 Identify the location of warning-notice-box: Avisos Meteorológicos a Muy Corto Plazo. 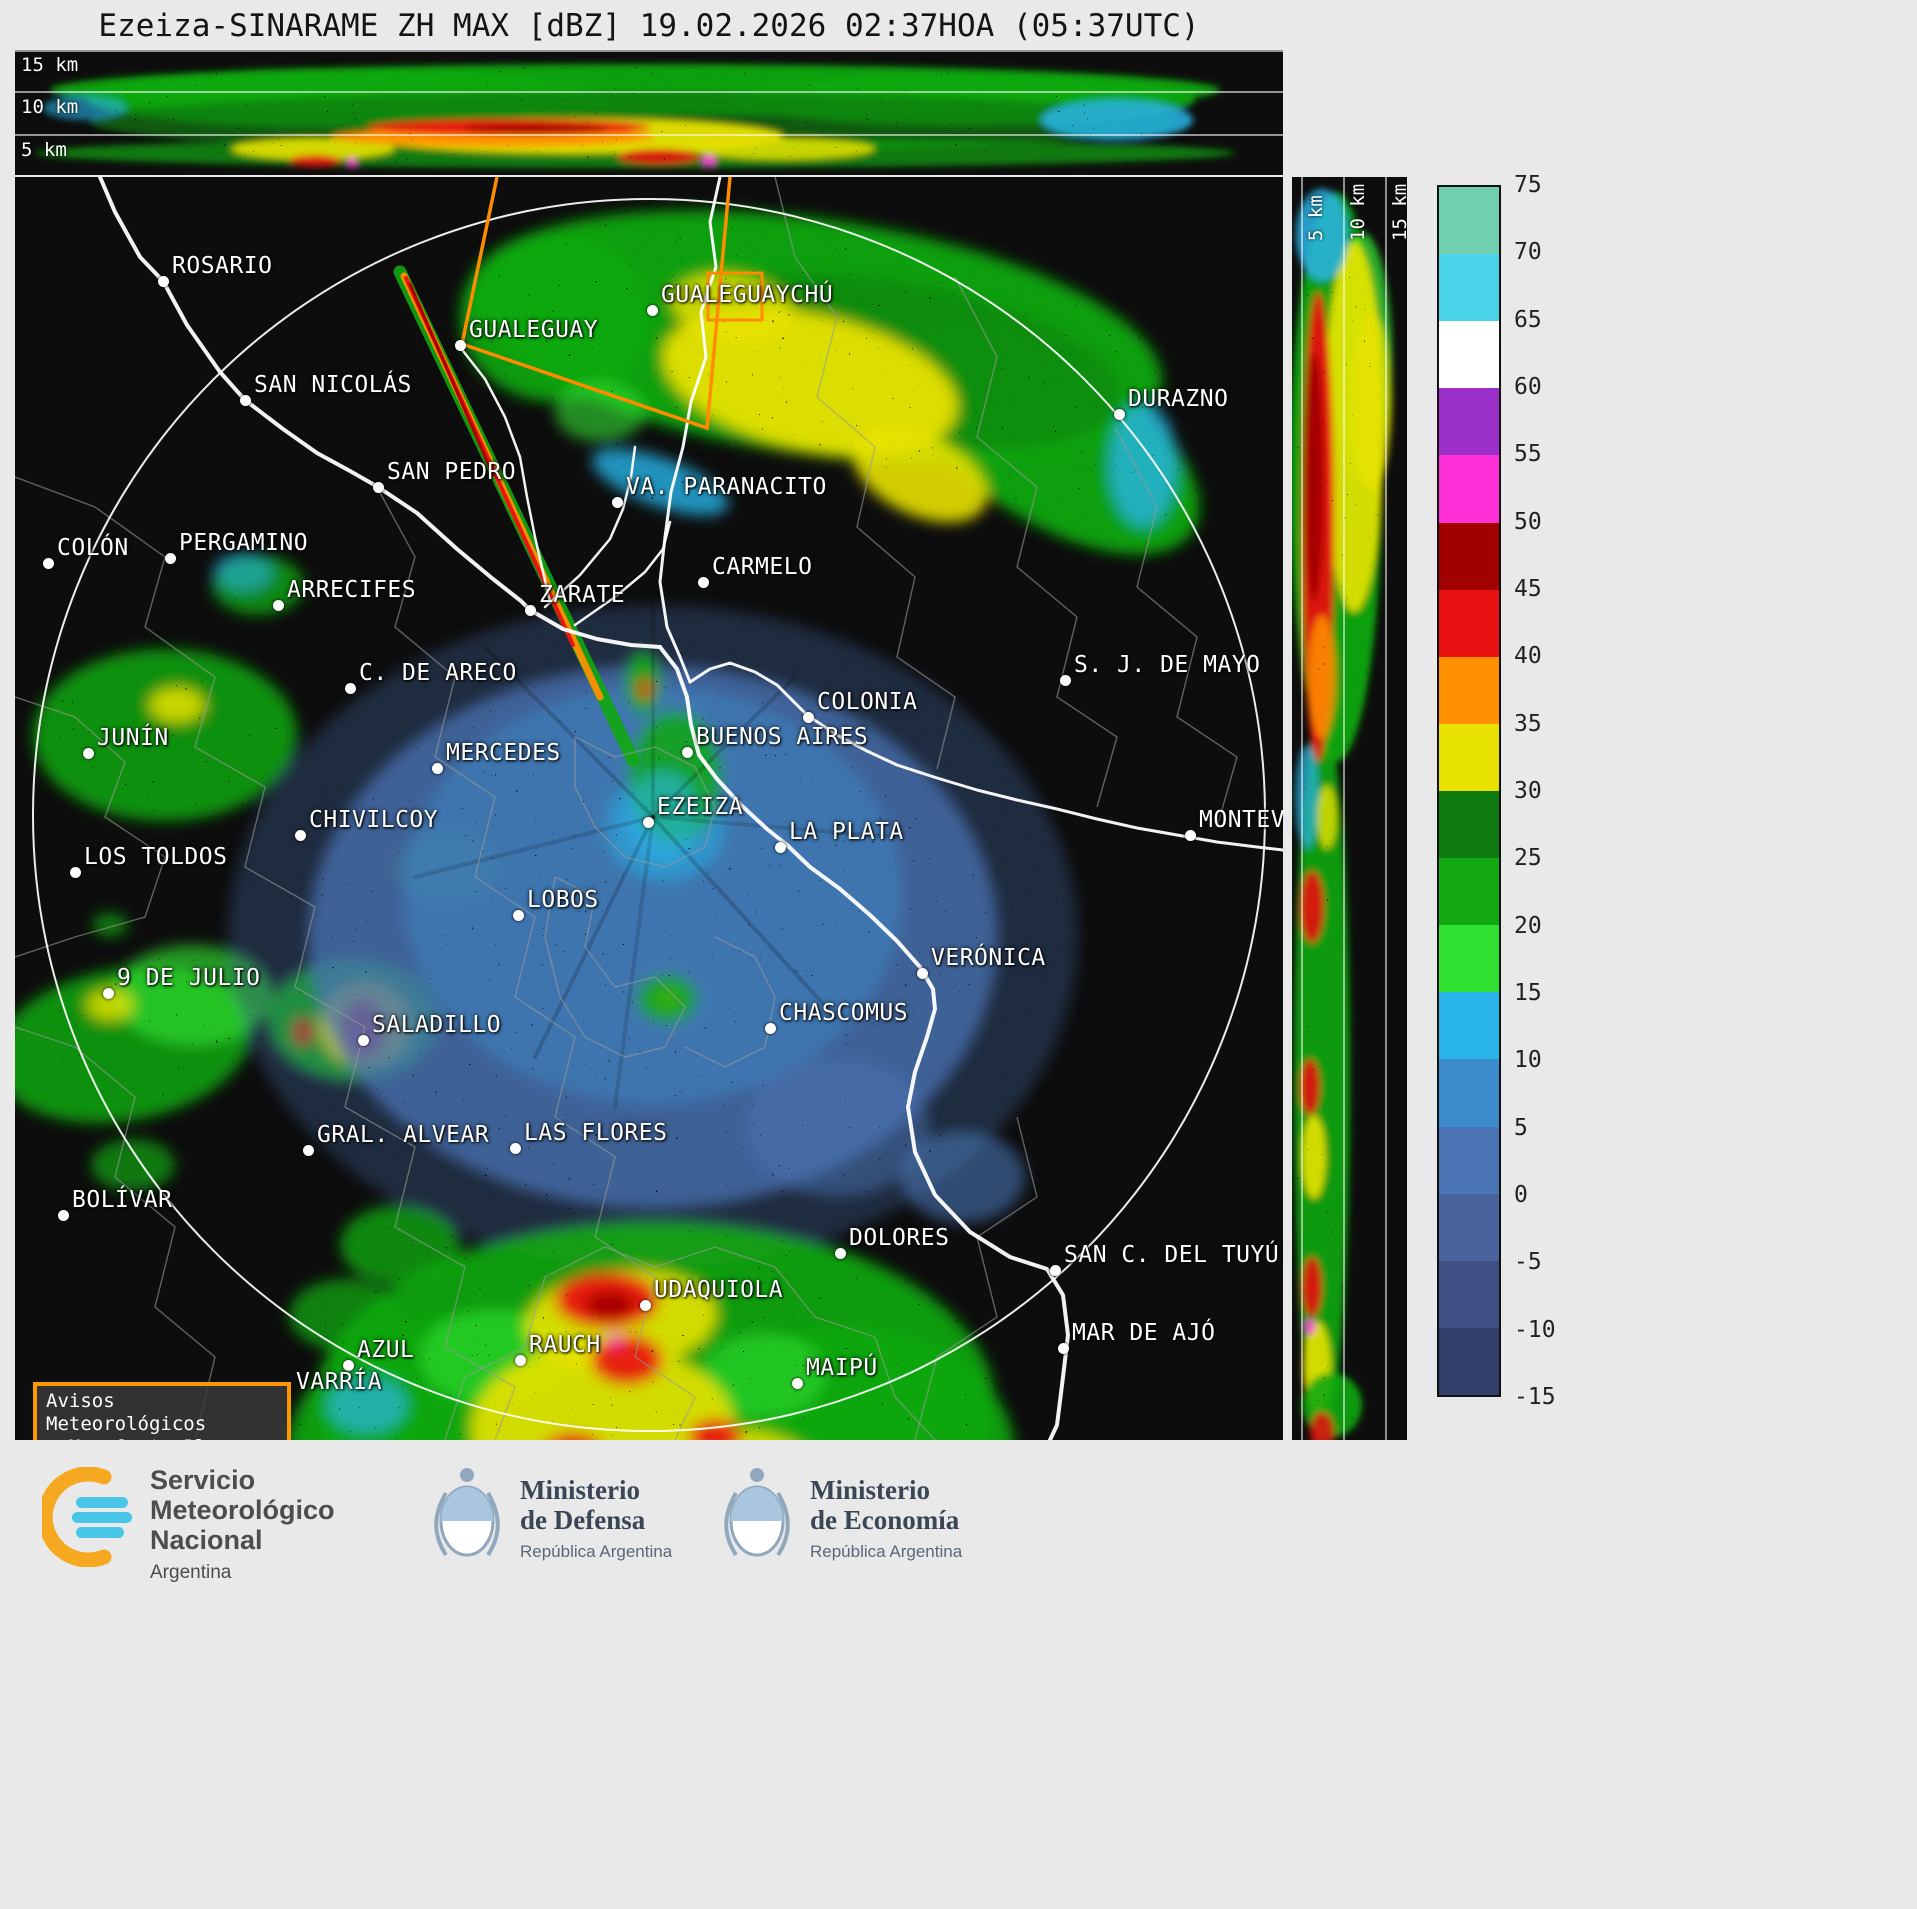
(162, 1411).